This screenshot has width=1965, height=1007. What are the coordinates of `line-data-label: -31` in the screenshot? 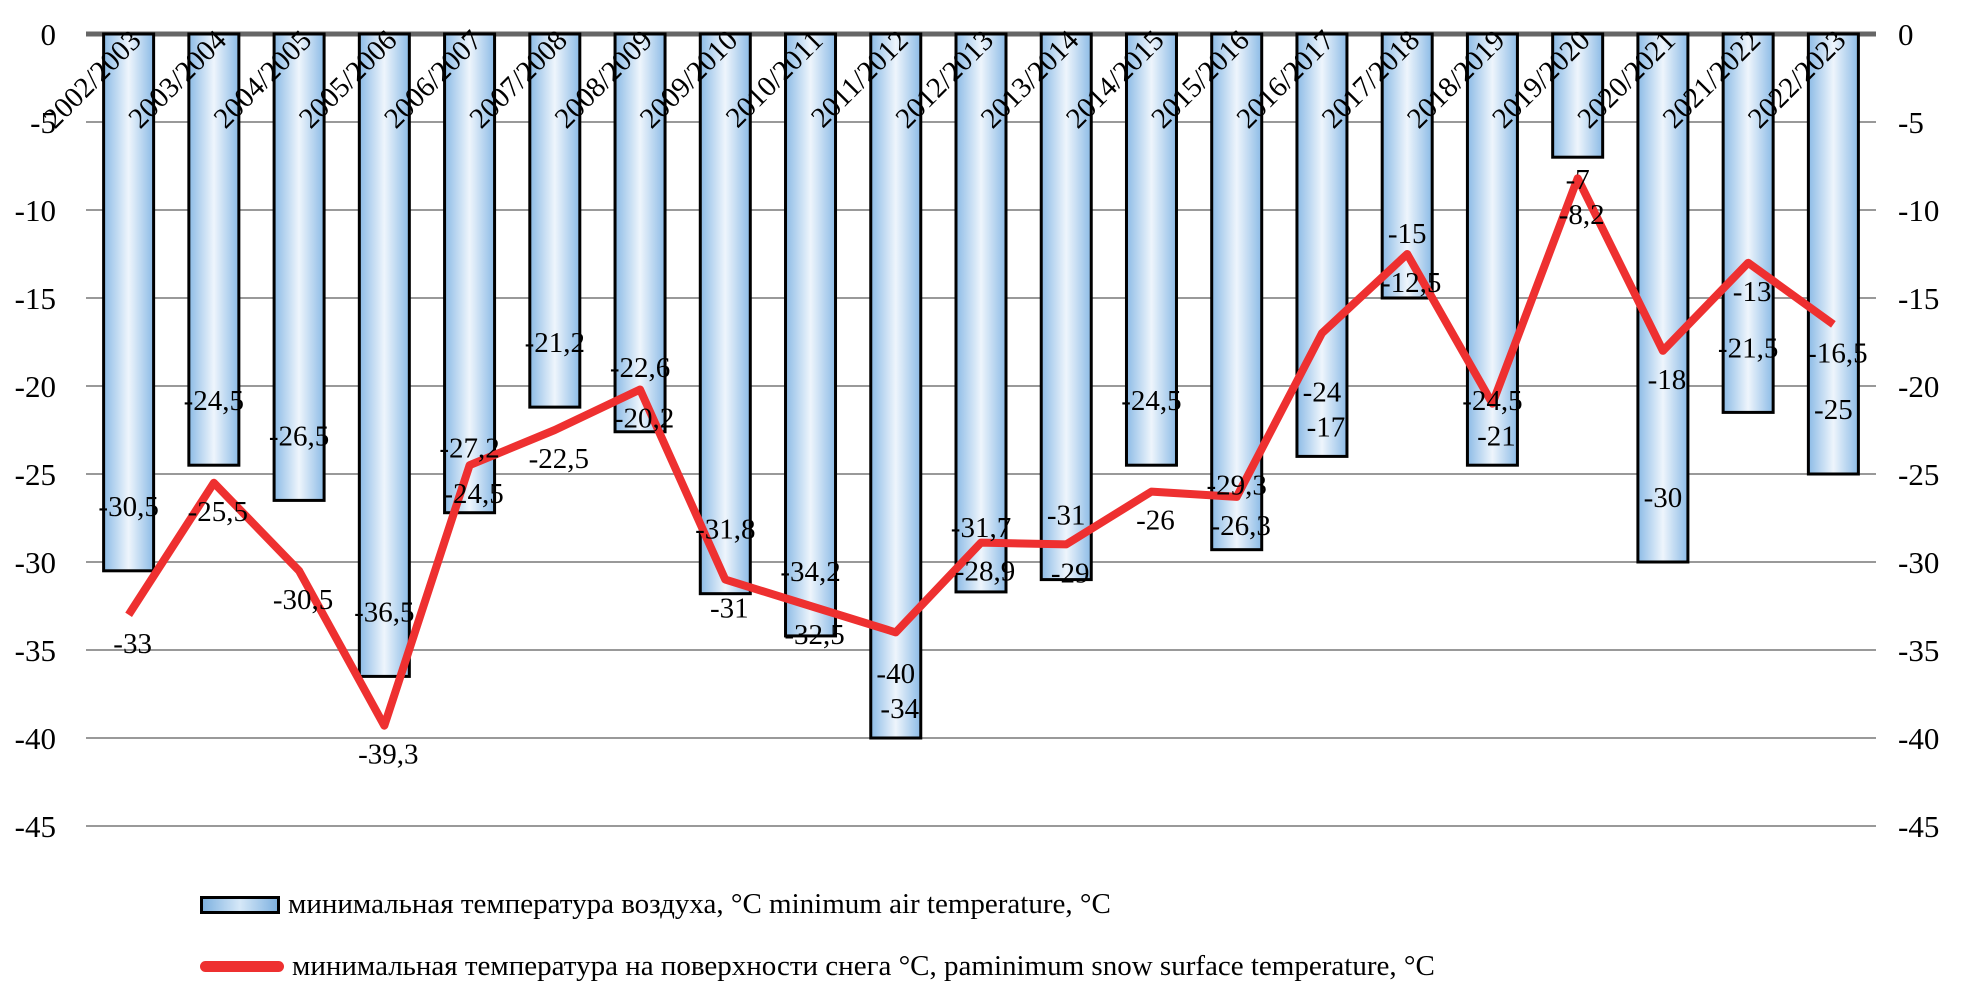 It's located at (729, 609).